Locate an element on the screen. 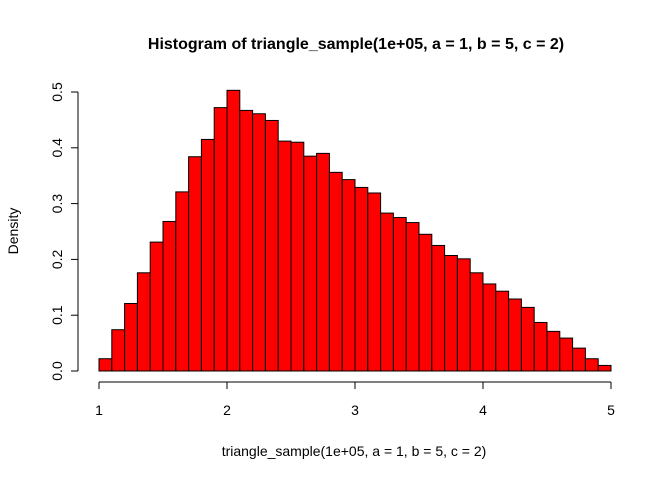 The width and height of the screenshot is (672, 480). x-tick-label: 3 is located at coordinates (355, 410).